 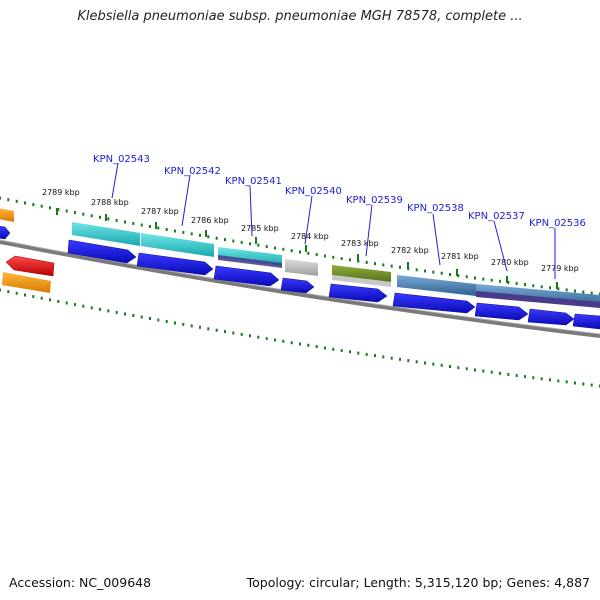 What do you see at coordinates (510, 262) in the screenshot?
I see `tick-label: 2780 kbp` at bounding box center [510, 262].